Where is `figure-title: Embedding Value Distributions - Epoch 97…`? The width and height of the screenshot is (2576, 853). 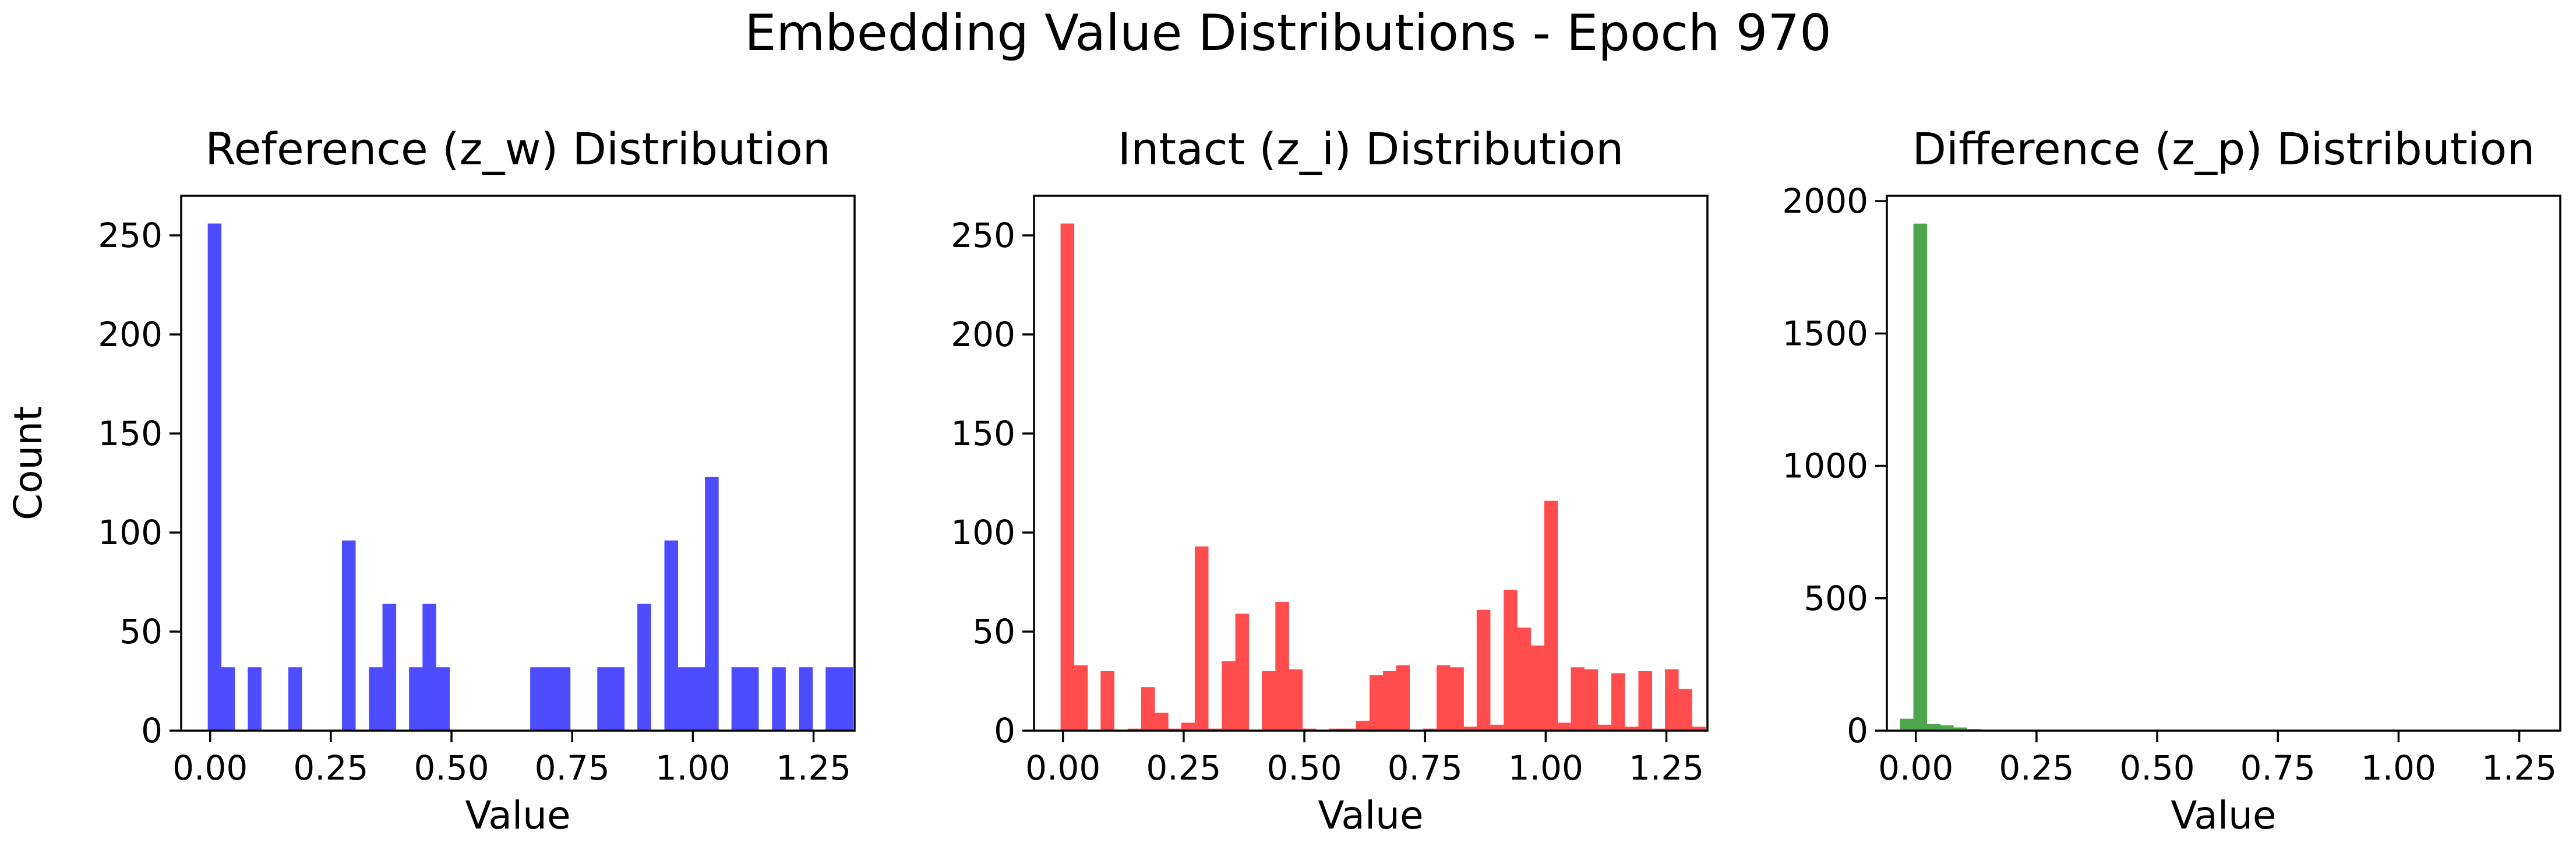 figure-title: Embedding Value Distributions - Epoch 97… is located at coordinates (1288, 33).